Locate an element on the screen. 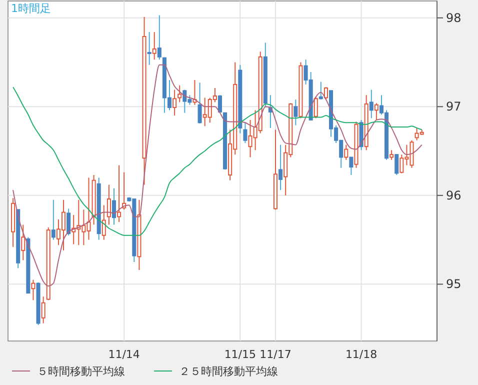  x-tick-label: 11/17 is located at coordinates (276, 354).